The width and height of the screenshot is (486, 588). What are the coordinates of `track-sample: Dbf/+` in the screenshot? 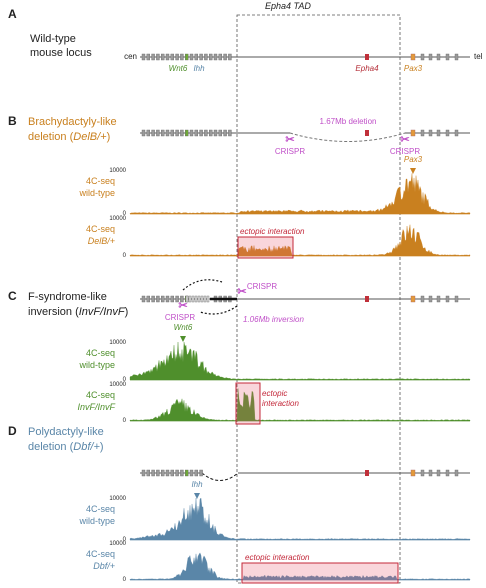 It's located at (104, 566).